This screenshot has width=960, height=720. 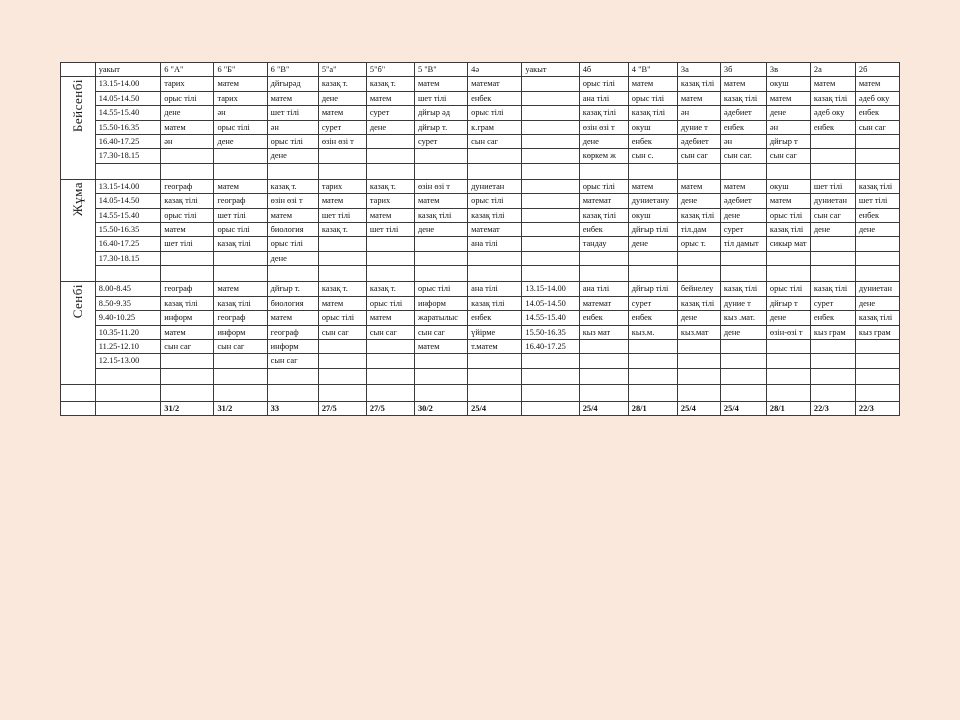 What do you see at coordinates (788, 332) in the screenshot?
I see `cell-right-4: өзін-өзі т` at bounding box center [788, 332].